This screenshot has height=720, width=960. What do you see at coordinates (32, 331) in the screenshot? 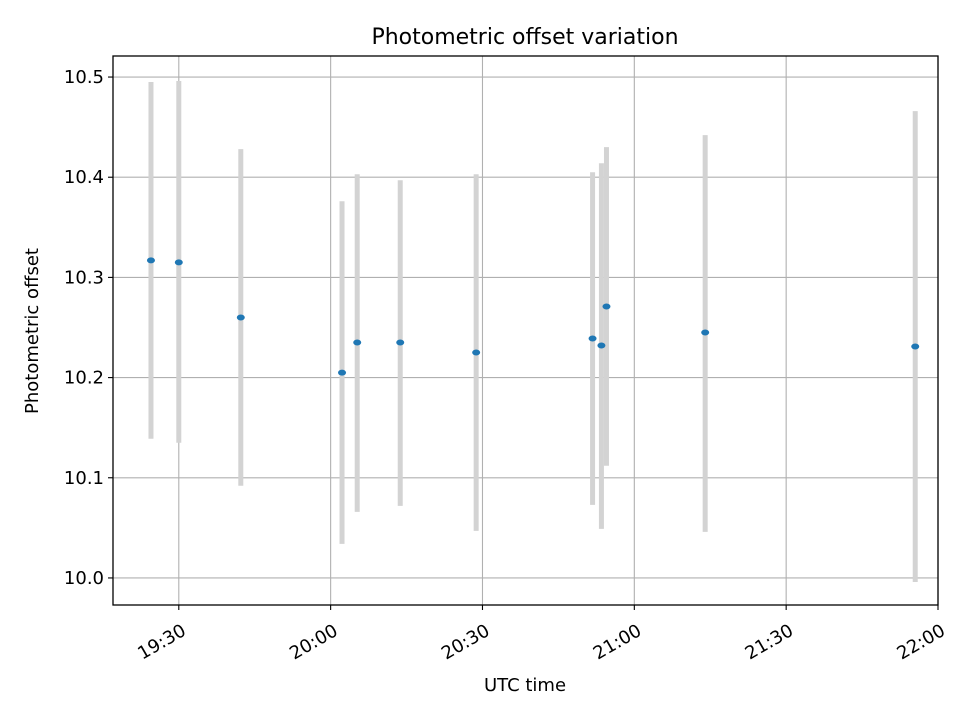
I see `y-axis-label: Photometric offset` at bounding box center [32, 331].